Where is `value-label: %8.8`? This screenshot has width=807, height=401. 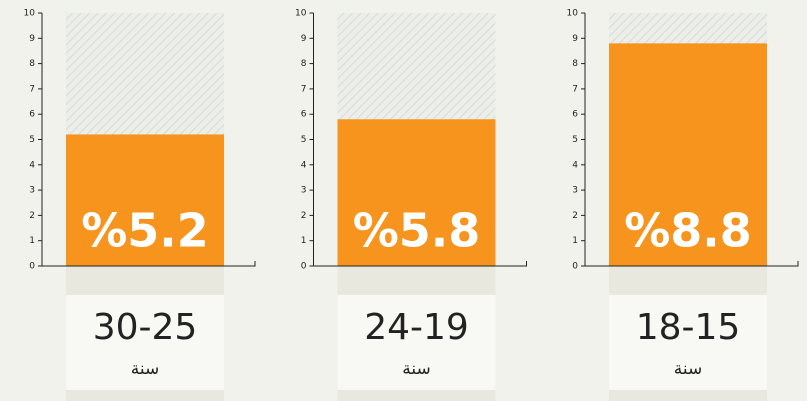 value-label: %8.8 is located at coordinates (688, 231).